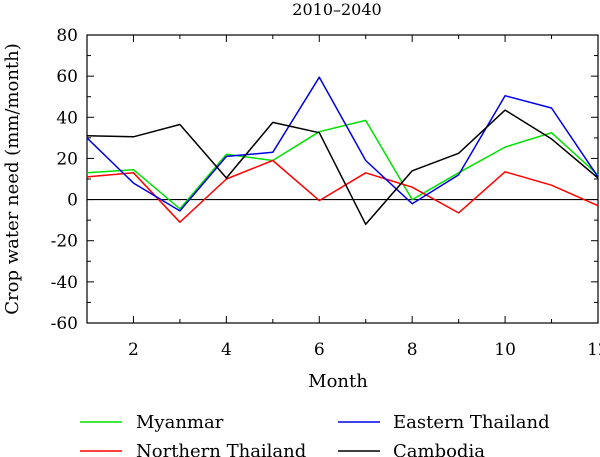 The width and height of the screenshot is (600, 457). Describe the element at coordinates (593, 350) in the screenshot. I see `x-tick-label: 12` at that location.